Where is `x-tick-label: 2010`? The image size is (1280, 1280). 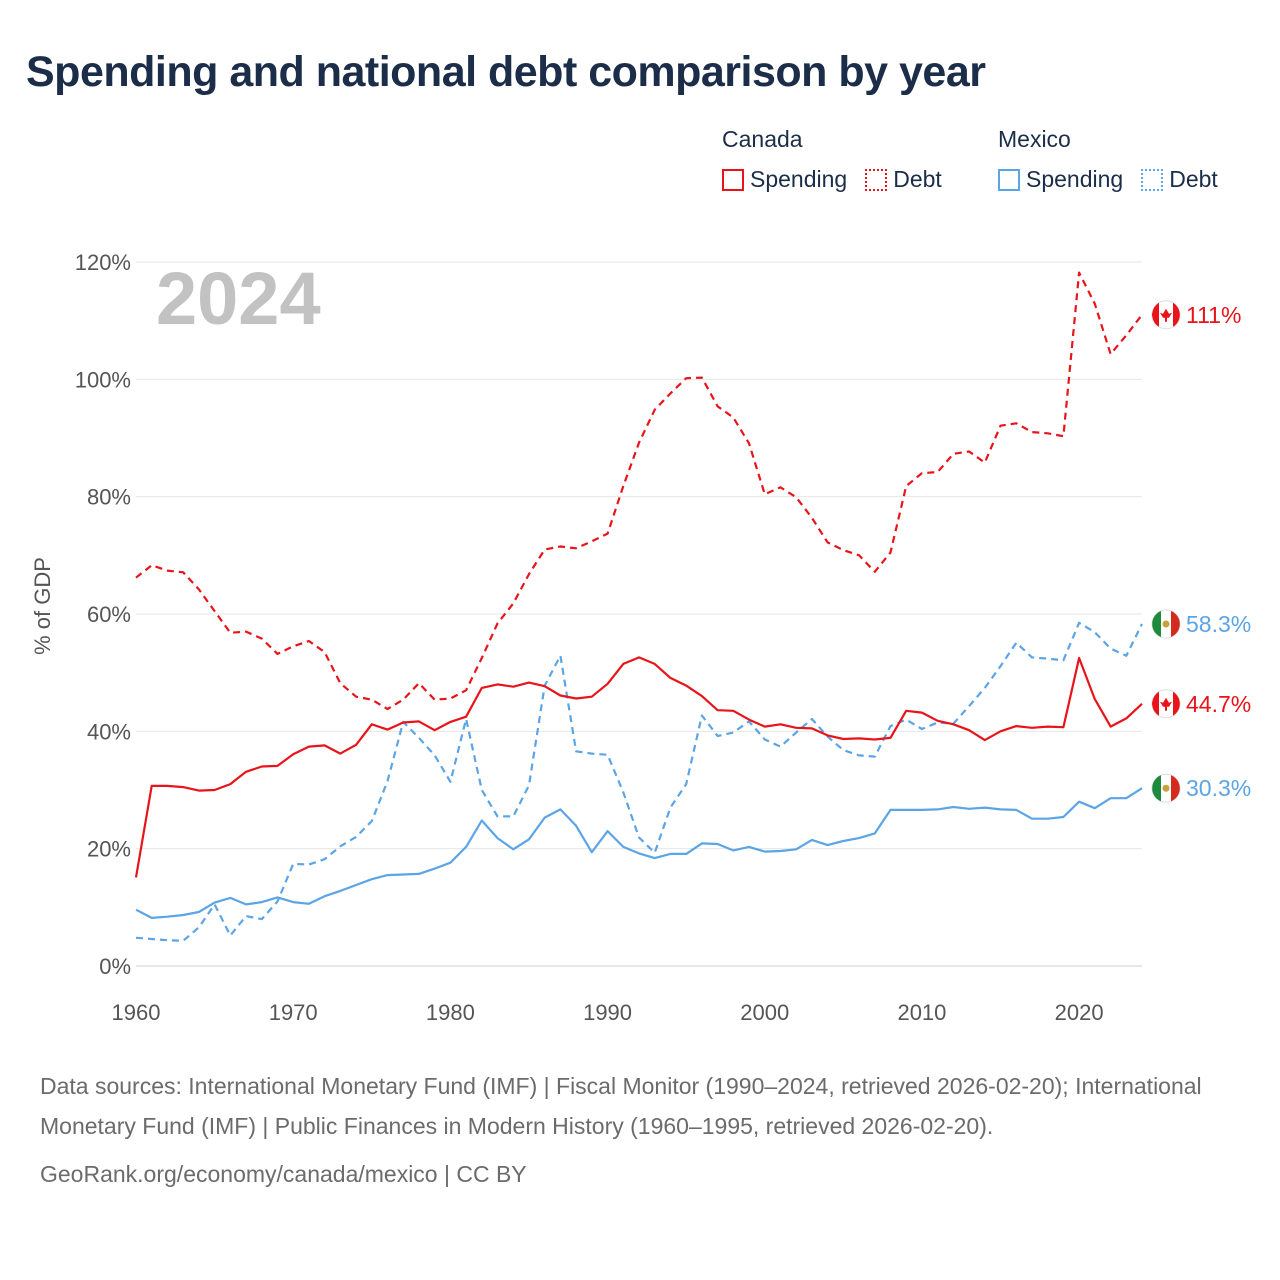 x-tick-label: 2010 is located at coordinates (921, 1012).